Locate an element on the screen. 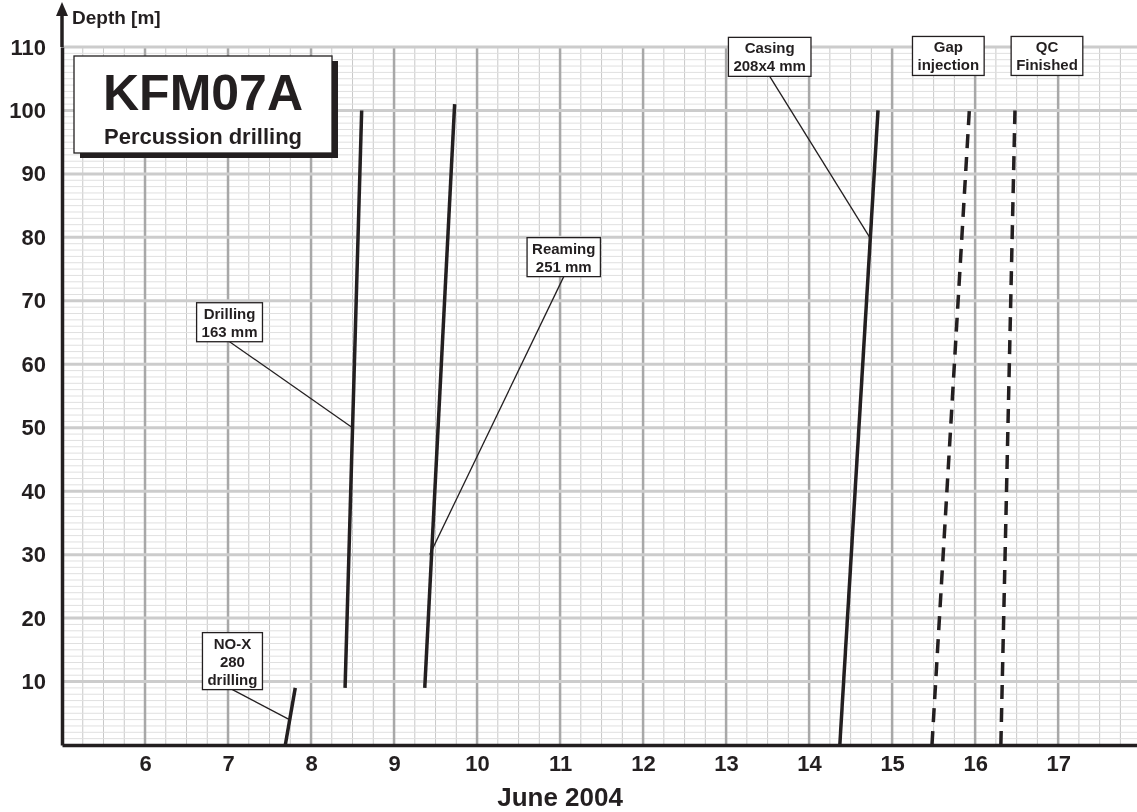  y-tick-label: 110 is located at coordinates (28, 47).